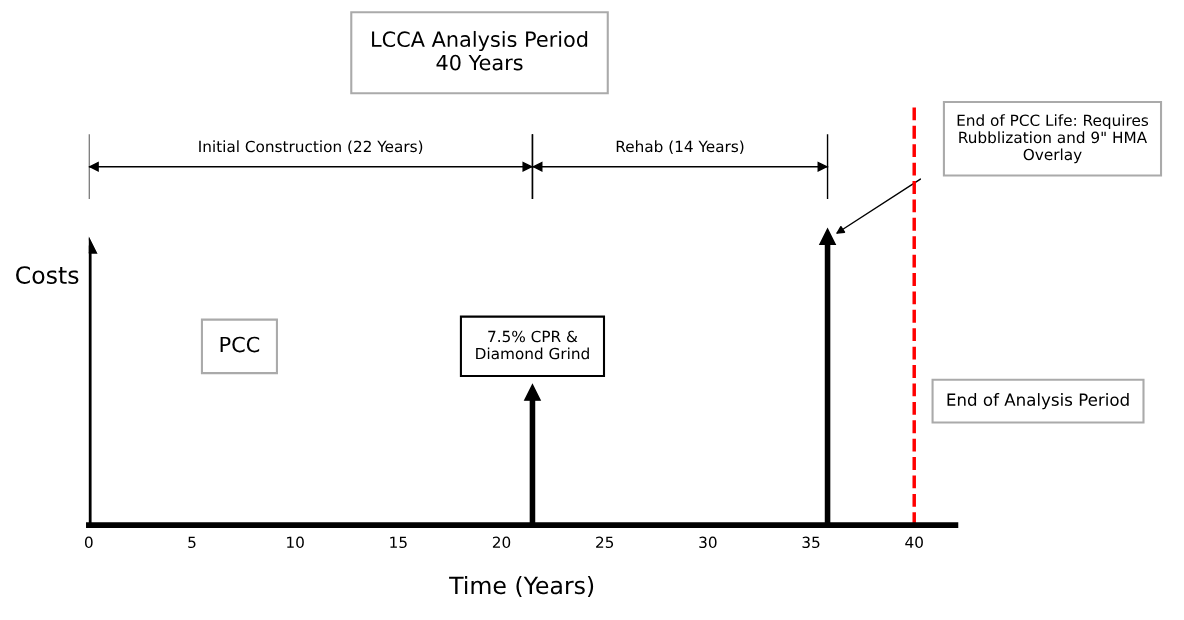 The image size is (1184, 620). I want to click on x-tick-label: 30, so click(708, 542).